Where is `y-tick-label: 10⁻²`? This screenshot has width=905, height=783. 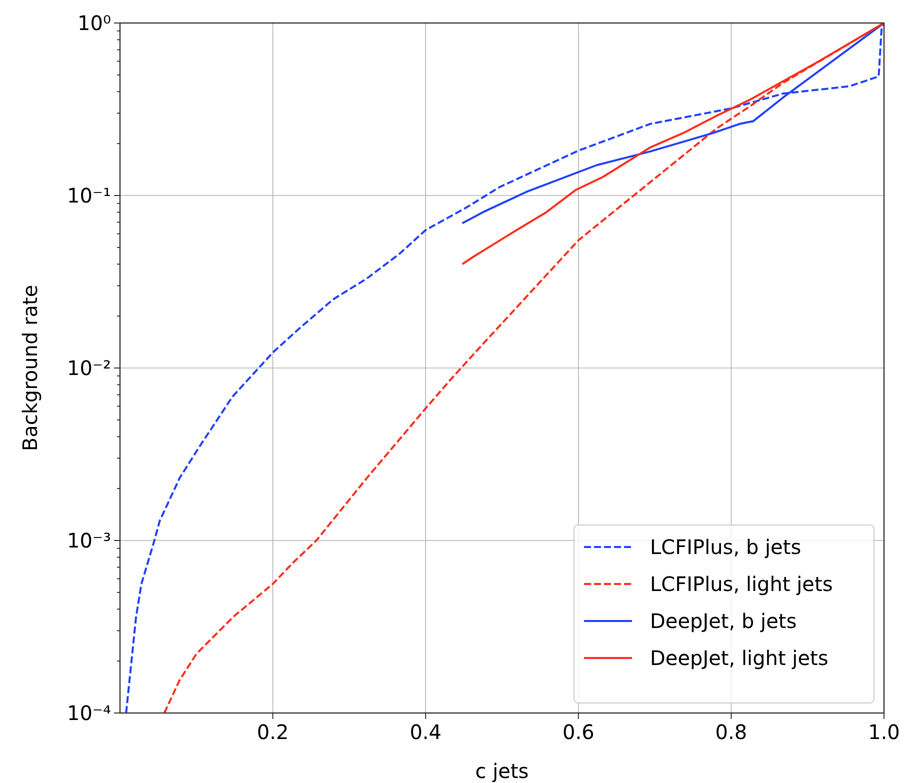 y-tick-label: 10⁻² is located at coordinates (88, 368).